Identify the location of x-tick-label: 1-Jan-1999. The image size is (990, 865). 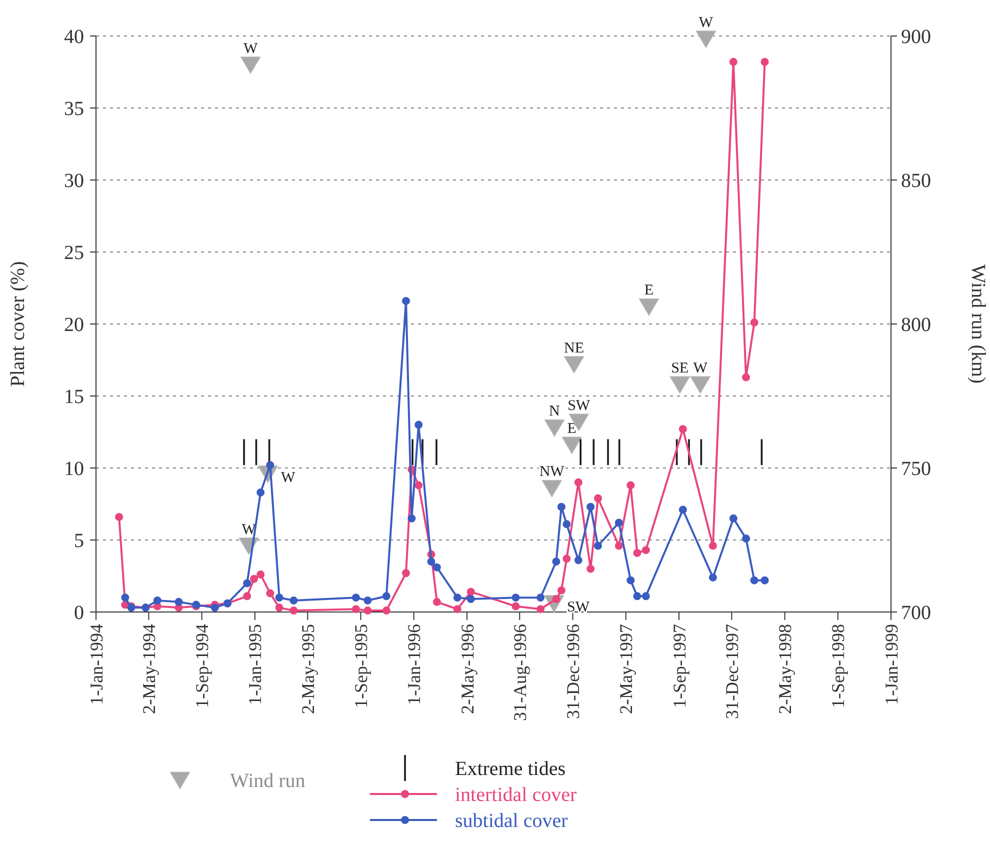
(891, 664).